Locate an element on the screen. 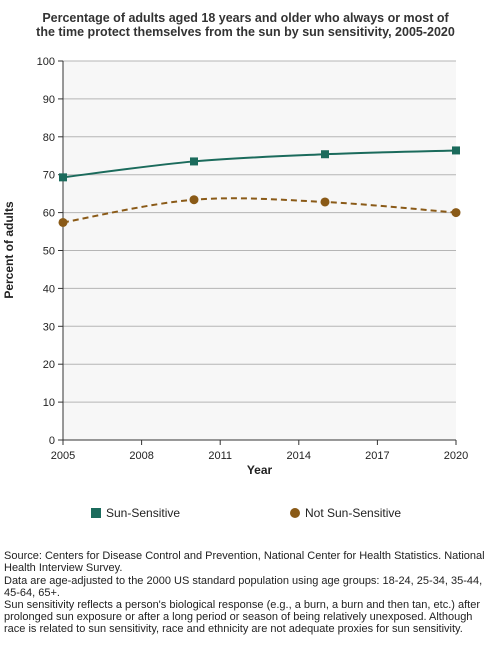  y-tick-label: 60 is located at coordinates (49, 214).